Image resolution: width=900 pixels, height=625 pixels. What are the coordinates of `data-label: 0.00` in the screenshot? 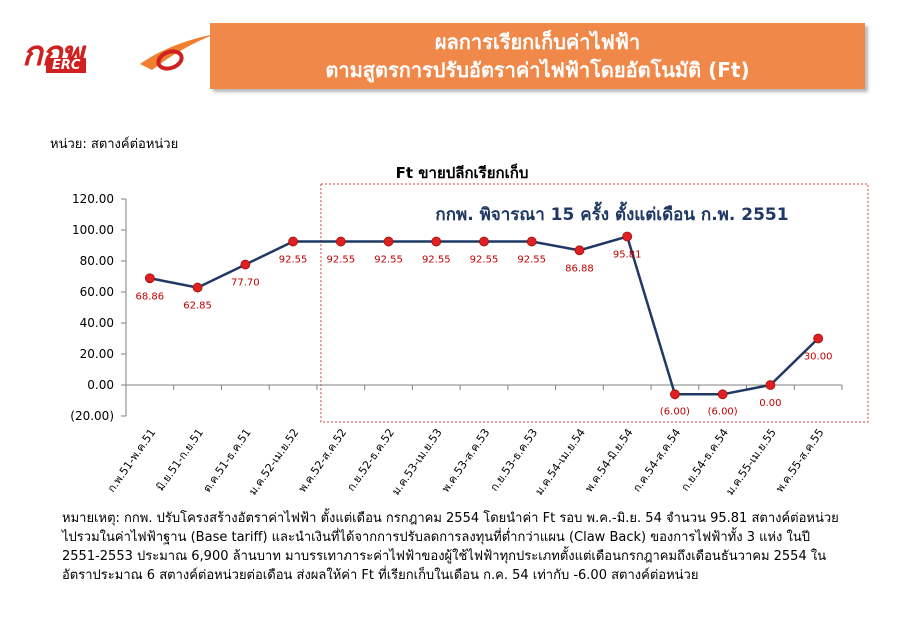 It's located at (770, 403).